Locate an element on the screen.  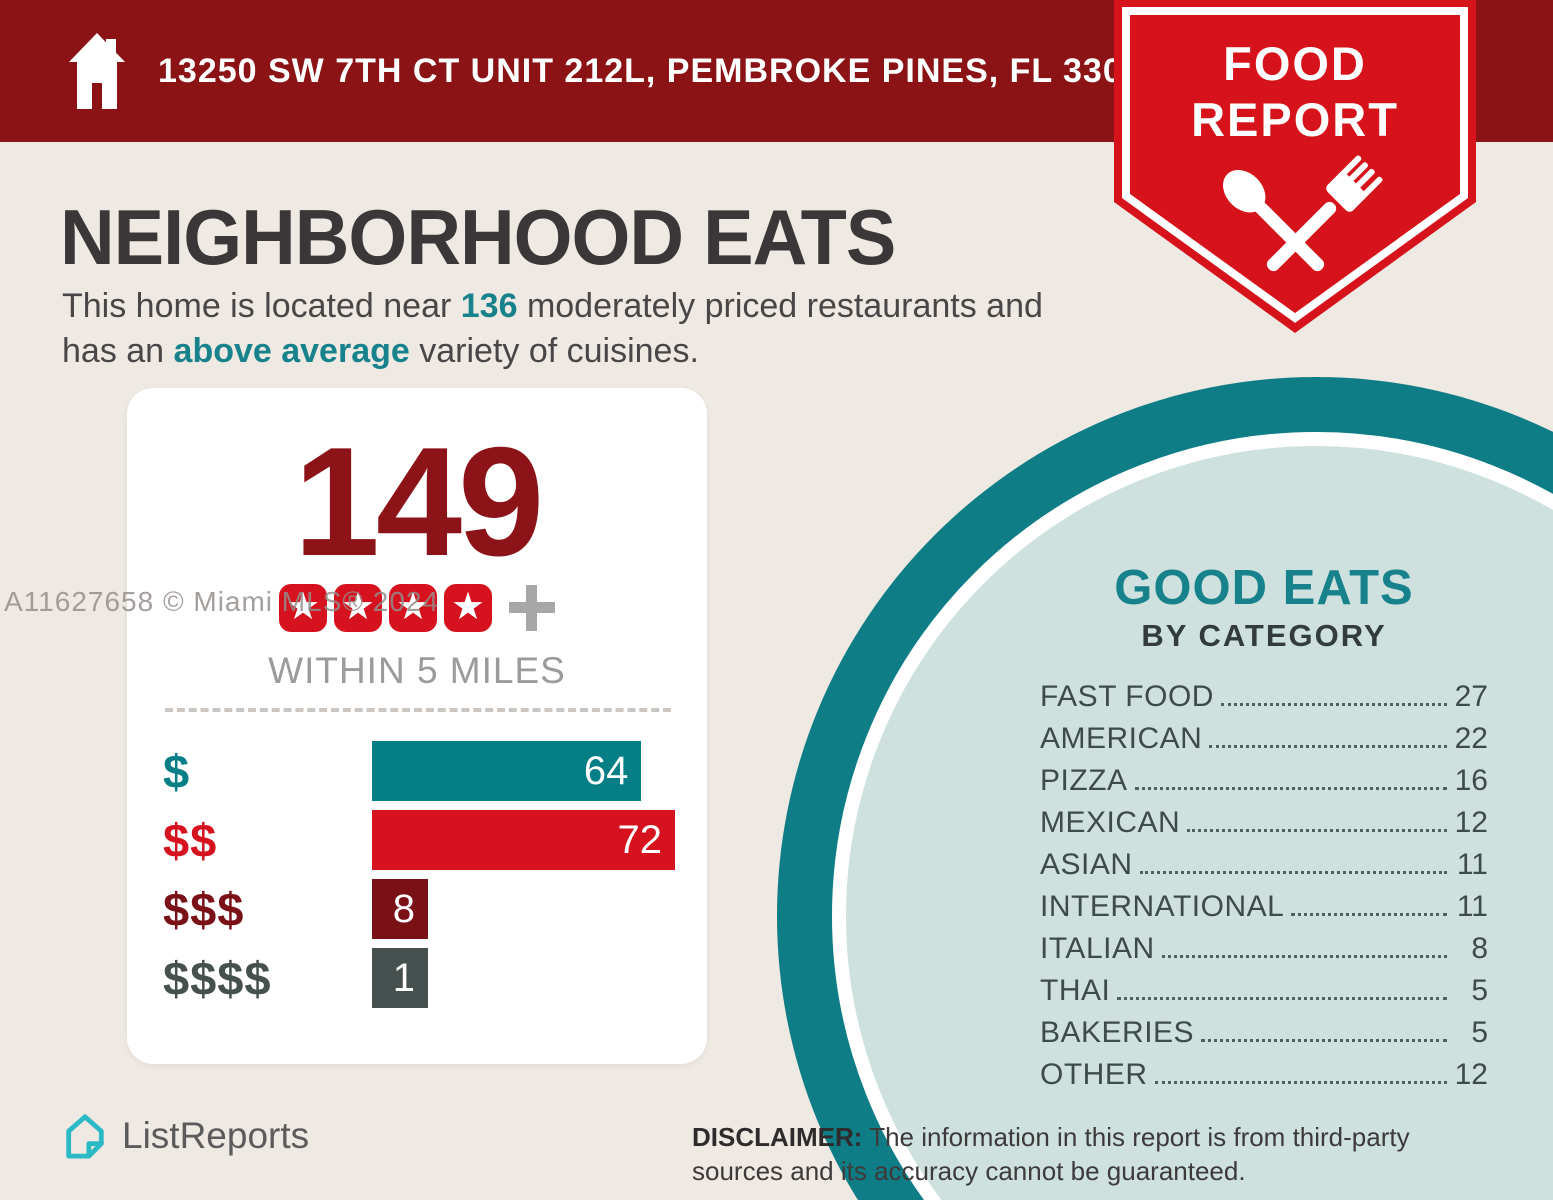
mls-watermark: A11627658 © Miami MLS® 2024 is located at coordinates (222, 601).